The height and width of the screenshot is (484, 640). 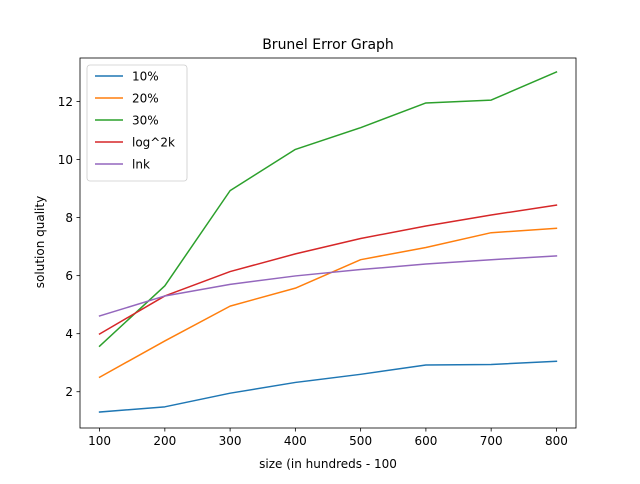 What do you see at coordinates (69, 218) in the screenshot?
I see `y-tick-label-3: 8` at bounding box center [69, 218].